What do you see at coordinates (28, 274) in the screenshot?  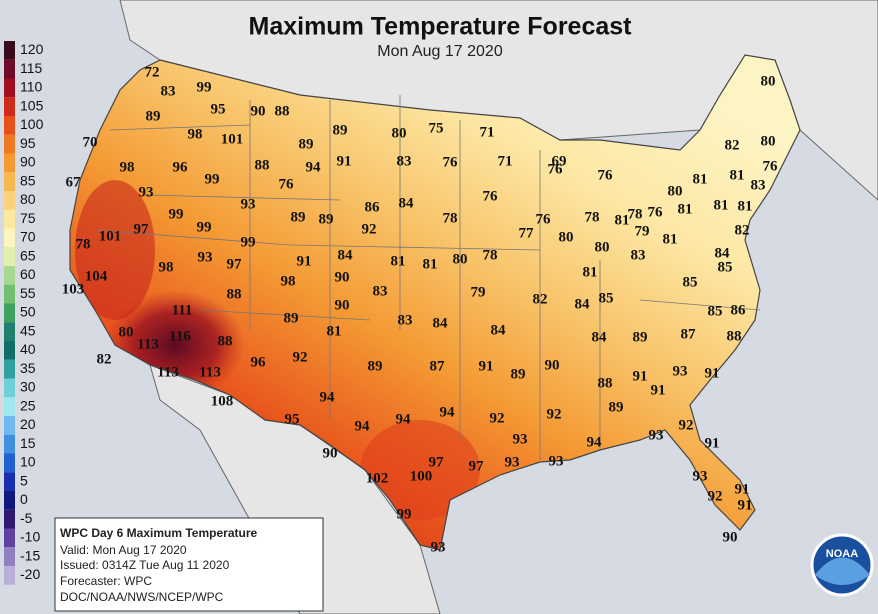 I see `legend-label: 60` at bounding box center [28, 274].